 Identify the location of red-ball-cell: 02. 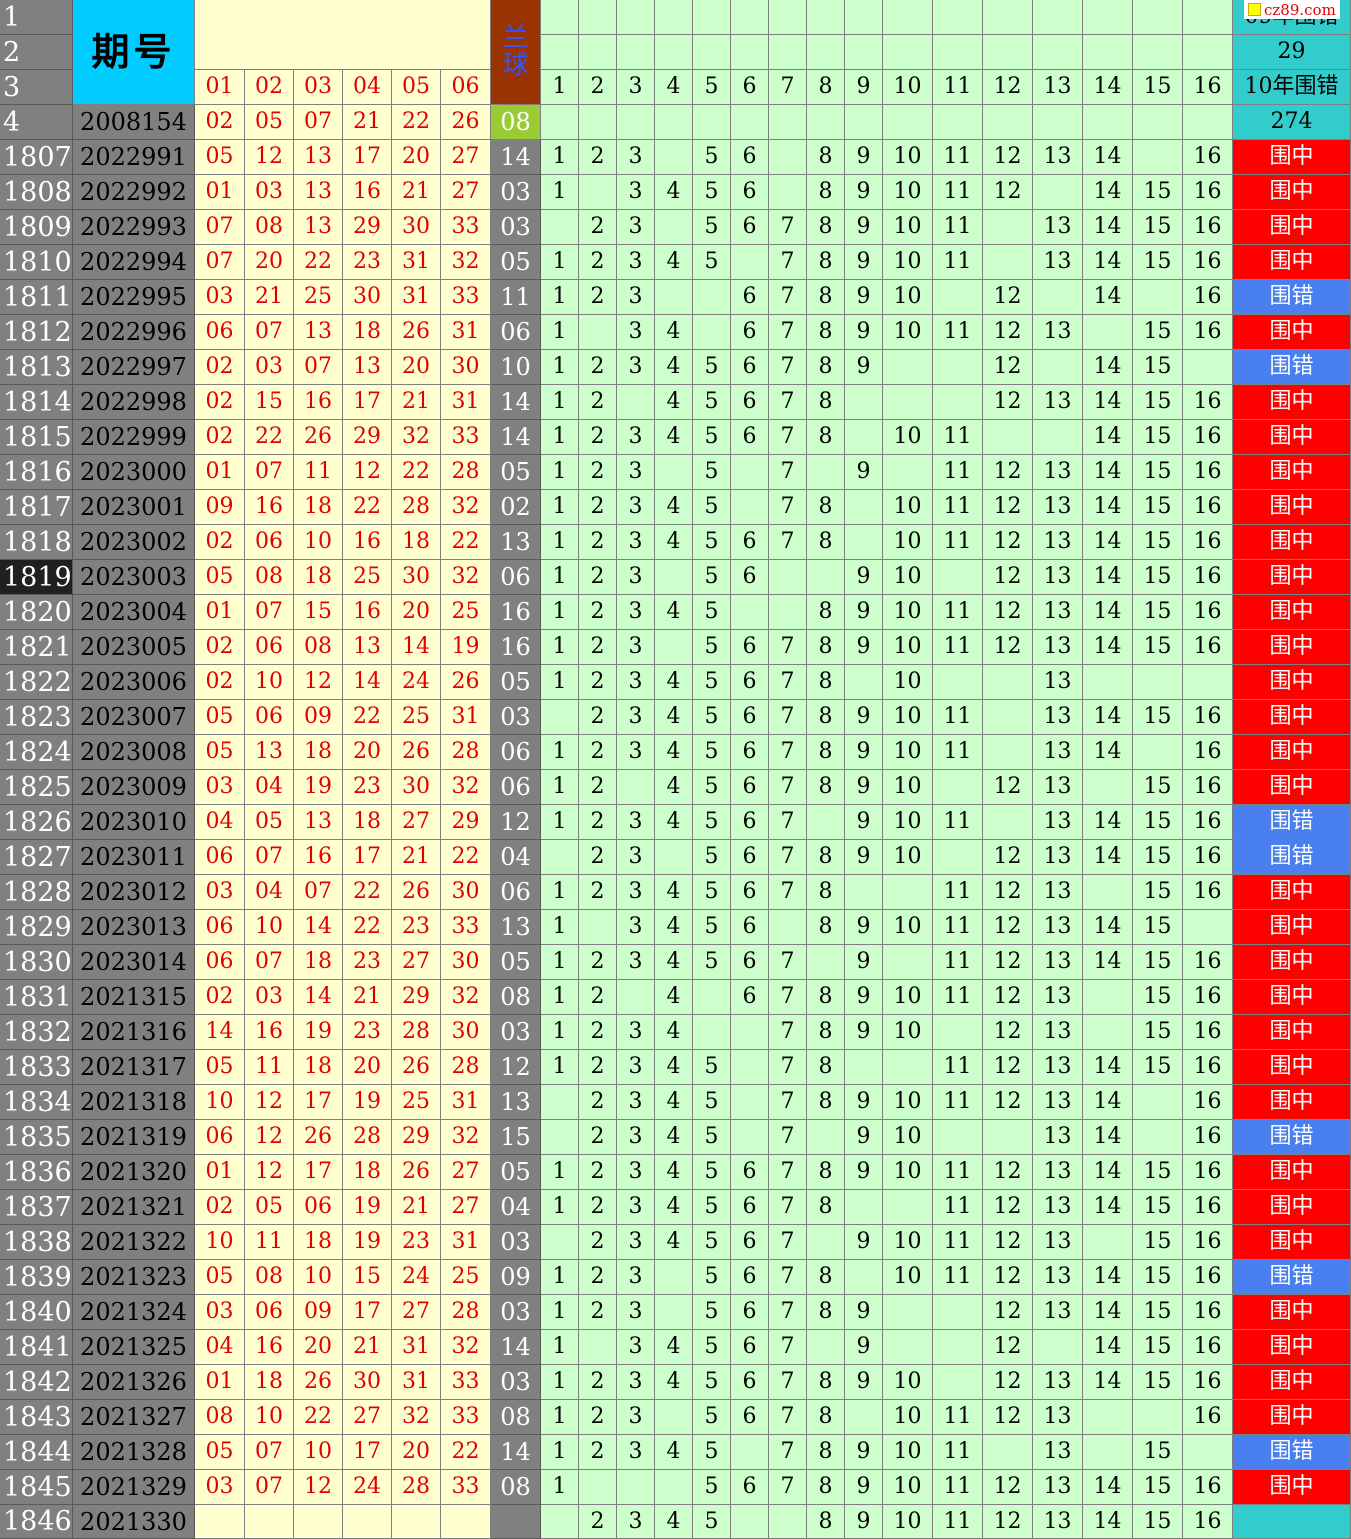
(220, 1207).